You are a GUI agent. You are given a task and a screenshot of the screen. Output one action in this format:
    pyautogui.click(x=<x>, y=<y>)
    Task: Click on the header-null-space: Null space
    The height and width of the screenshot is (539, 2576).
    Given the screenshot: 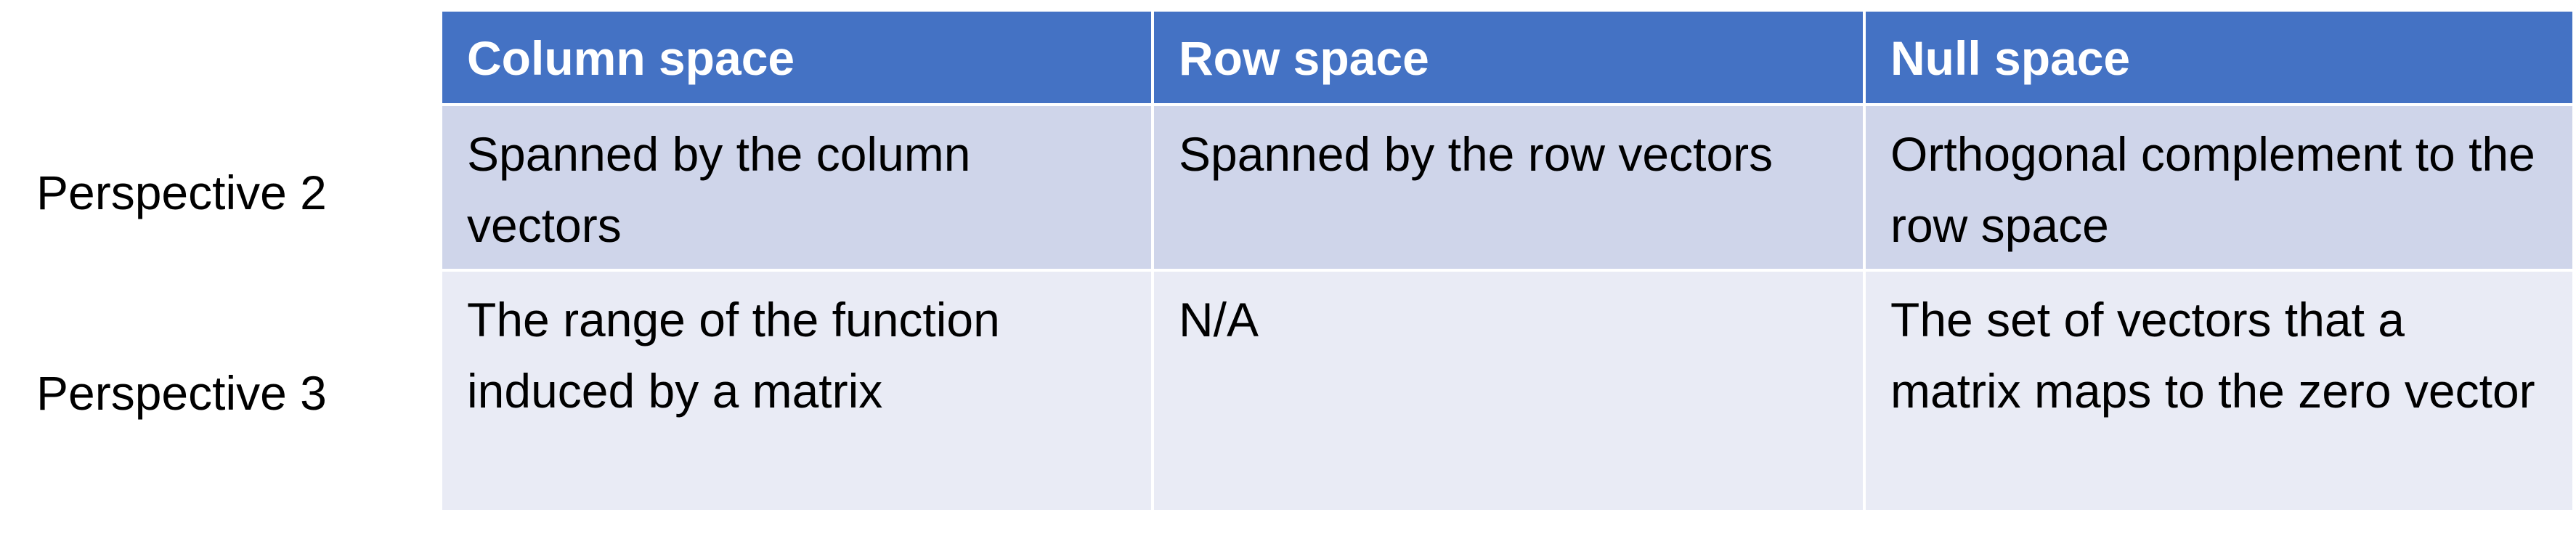 What is the action you would take?
    pyautogui.click(x=2219, y=57)
    